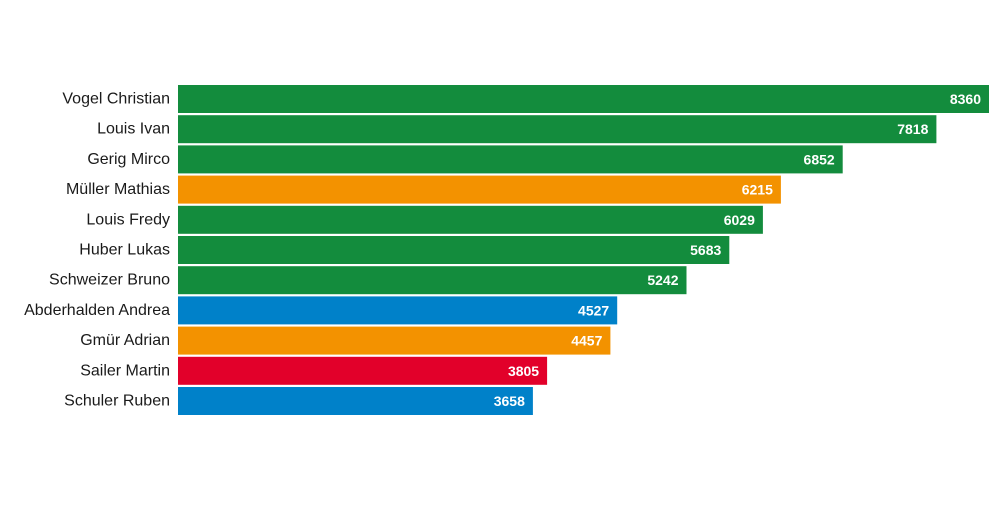 The image size is (1000, 505). I want to click on category-label: Gerig Mirco, so click(128, 159).